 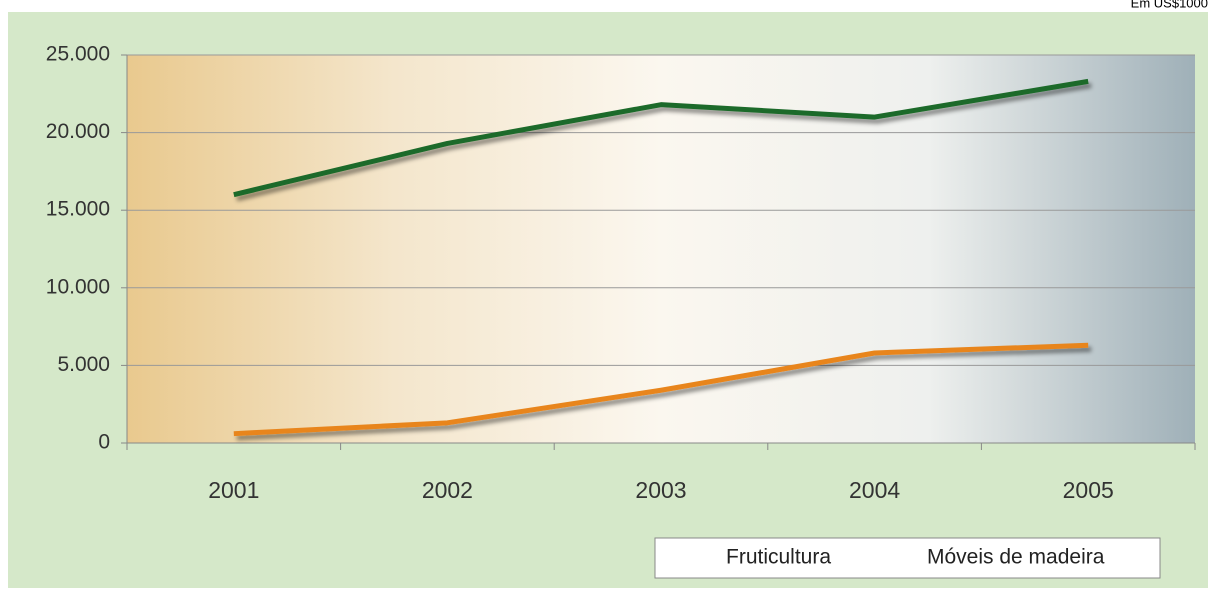 I want to click on y-tick-label: 5.000, so click(x=83, y=364).